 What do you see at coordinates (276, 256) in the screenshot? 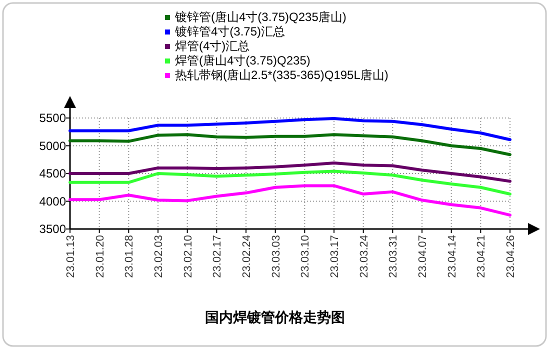
I see `x-tick-label: 23.03.03` at bounding box center [276, 256].